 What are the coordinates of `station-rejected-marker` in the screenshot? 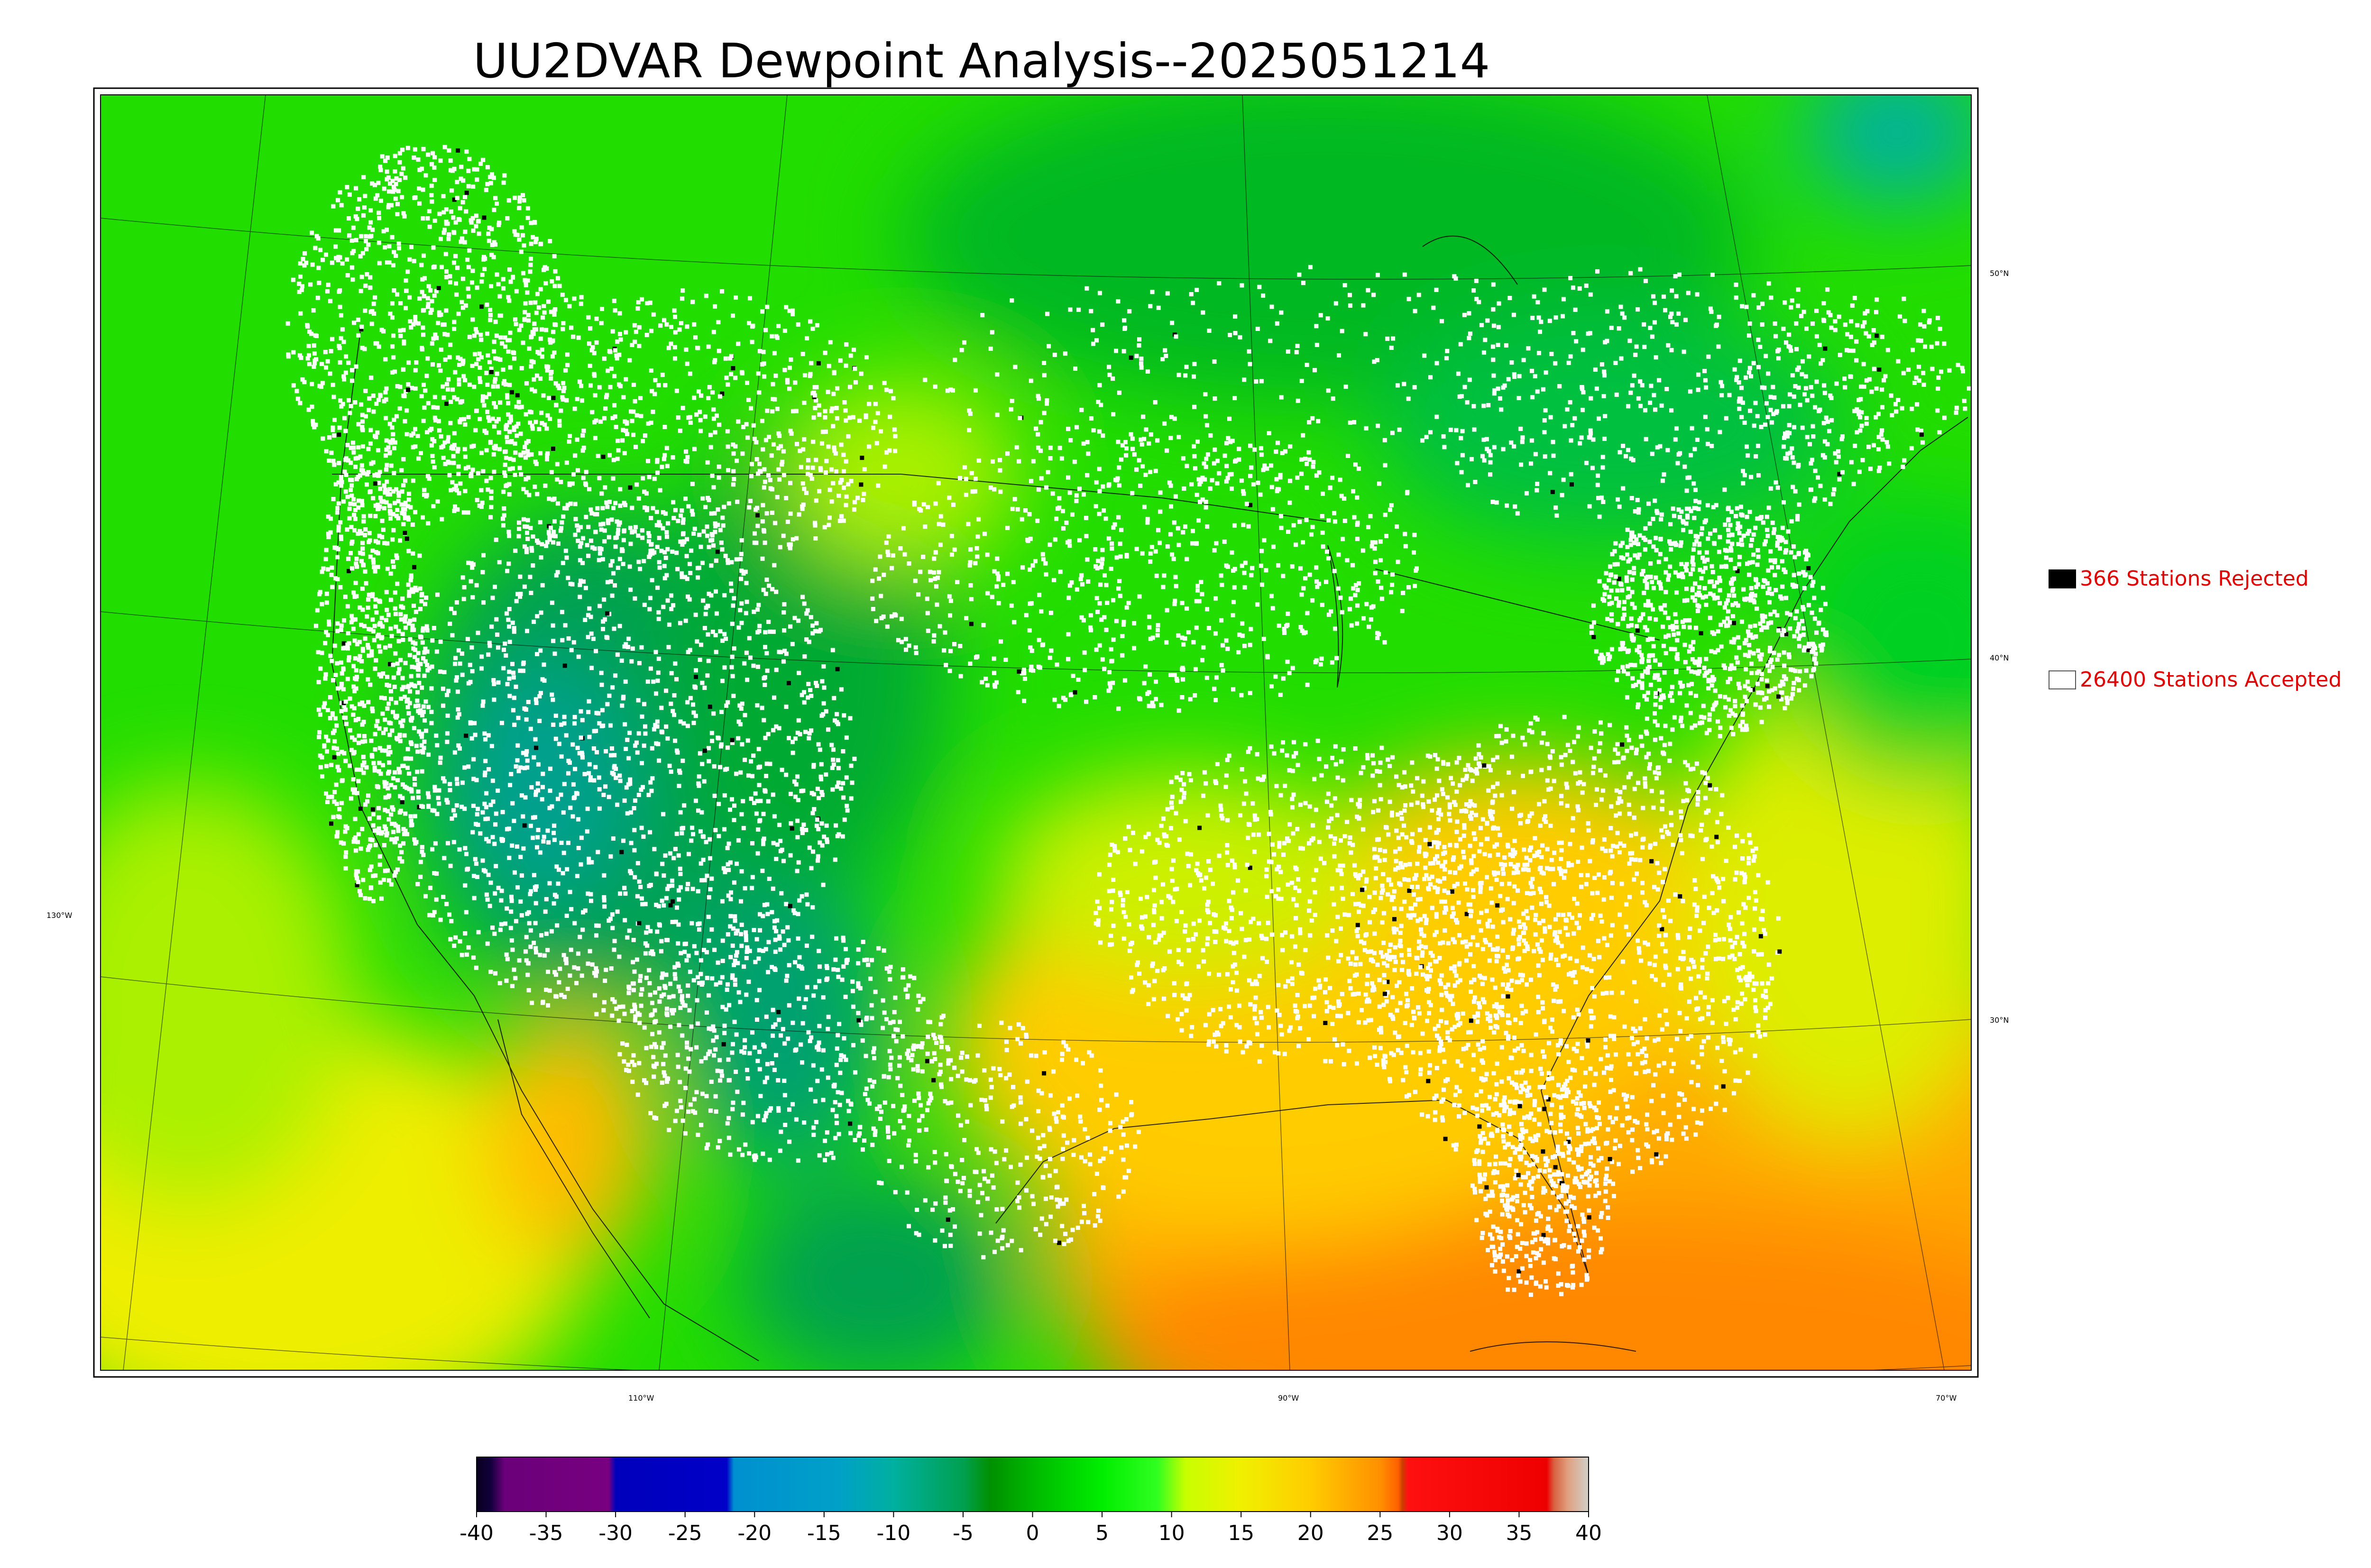 It's located at (408, 389).